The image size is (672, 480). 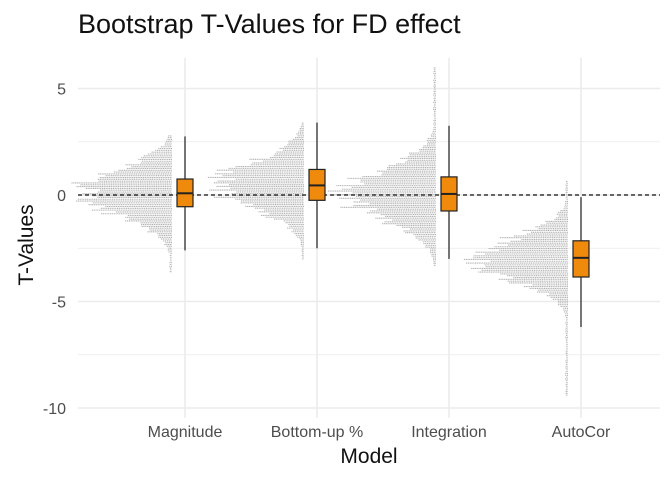 What do you see at coordinates (185, 432) in the screenshot?
I see `x-tick-label: Magnitude` at bounding box center [185, 432].